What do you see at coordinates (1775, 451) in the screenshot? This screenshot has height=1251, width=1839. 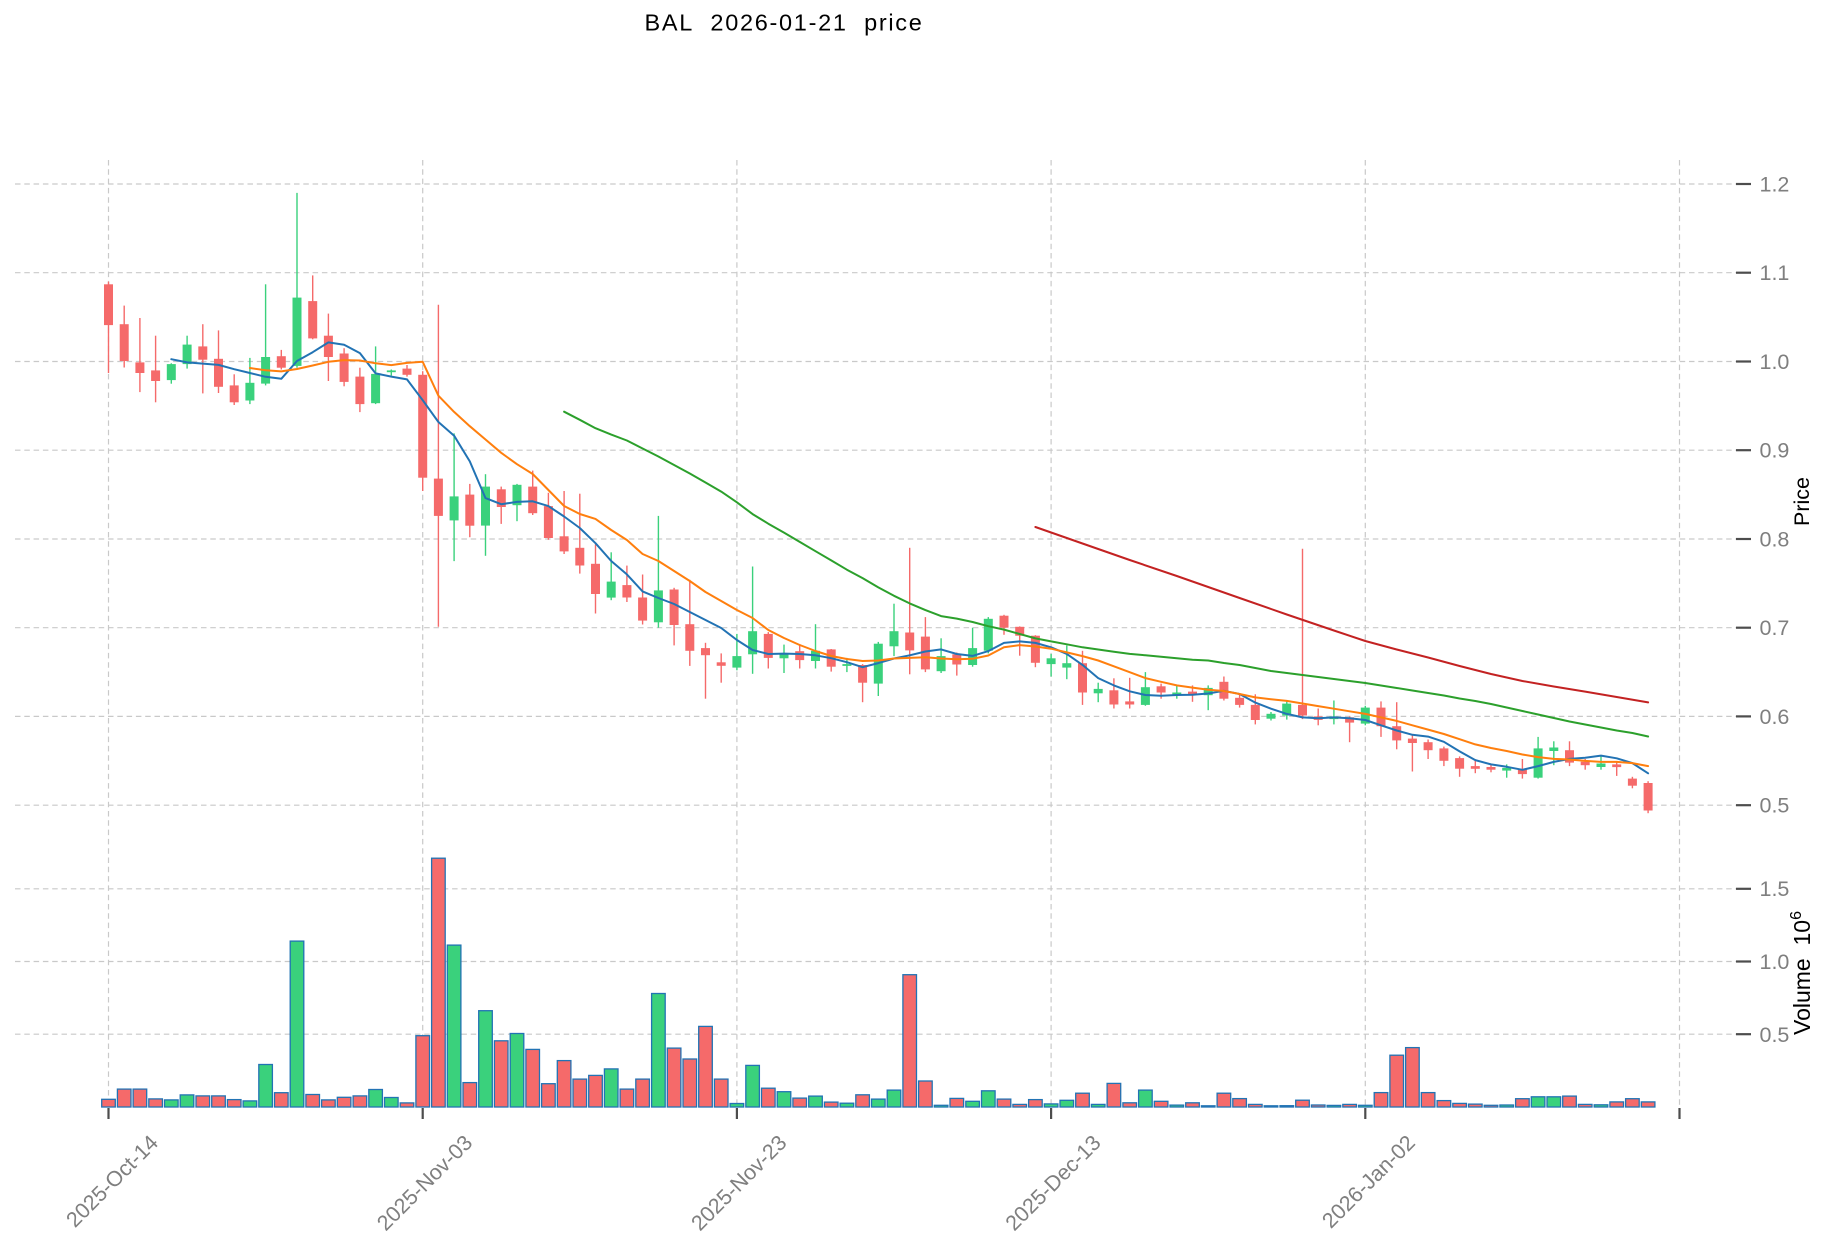 I see `svg-text: 0.9` at bounding box center [1775, 451].